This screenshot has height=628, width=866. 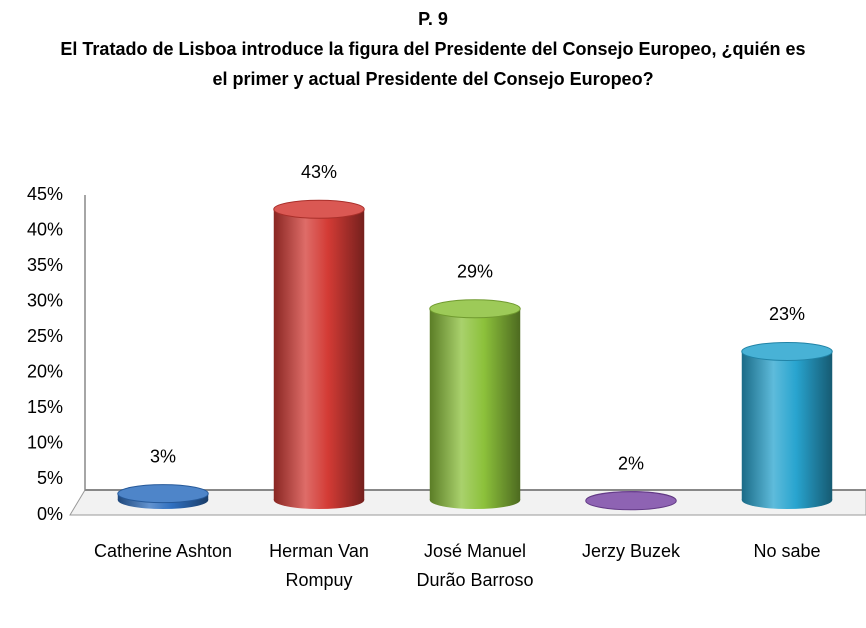 What do you see at coordinates (45, 336) in the screenshot?
I see `y-tick-label: 25%` at bounding box center [45, 336].